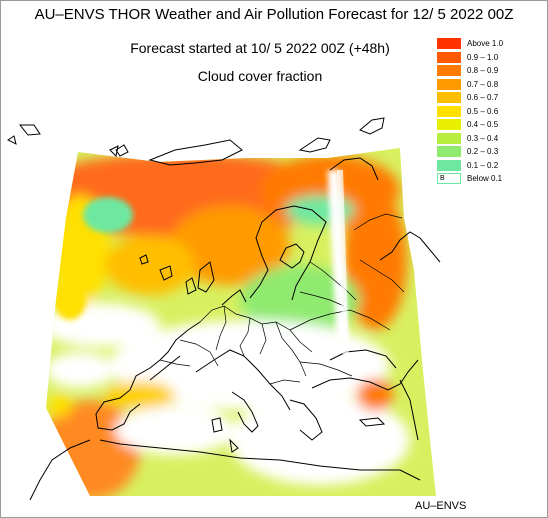 The width and height of the screenshot is (548, 518). What do you see at coordinates (260, 76) in the screenshot?
I see `field-label: Cloud cover fraction` at bounding box center [260, 76].